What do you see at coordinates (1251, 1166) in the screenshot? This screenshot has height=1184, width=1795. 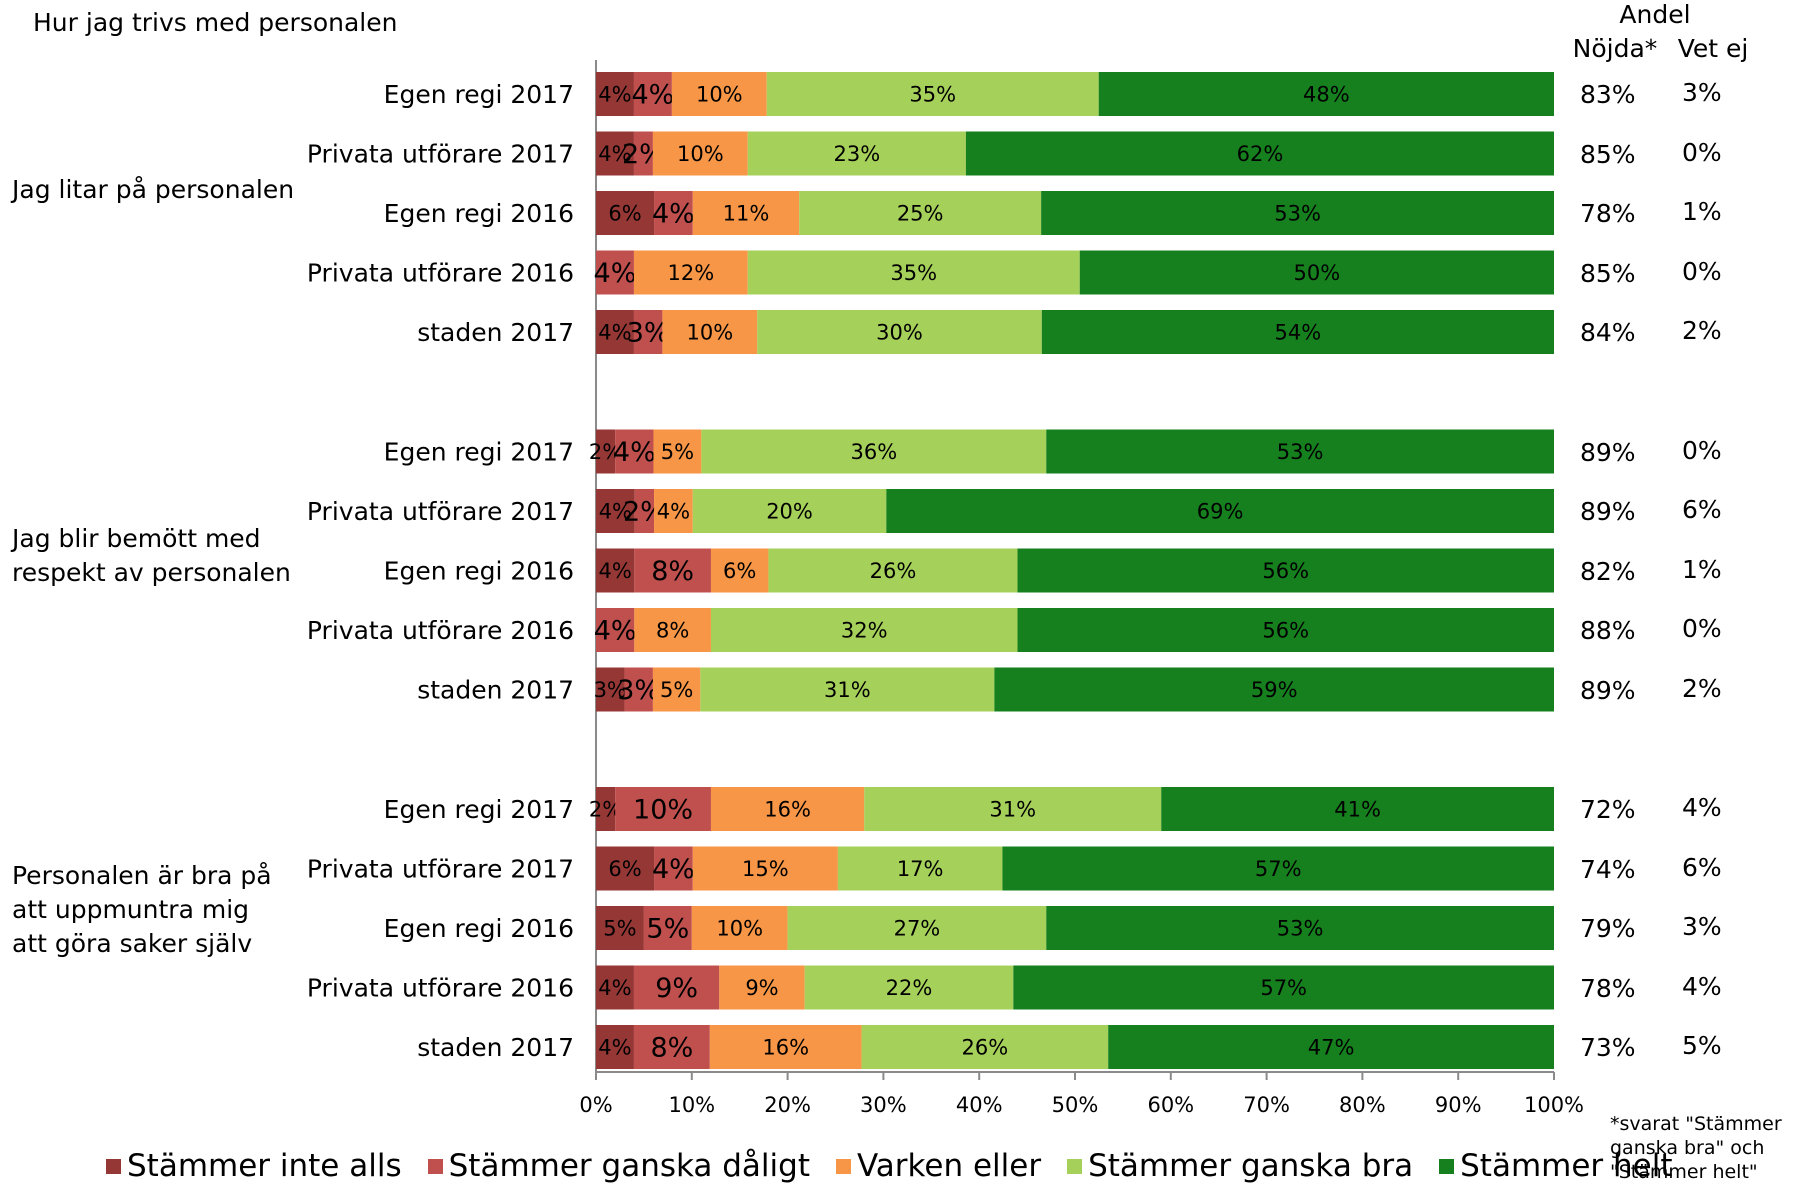 I see `legend-label: Stämmer ganska bra` at bounding box center [1251, 1166].